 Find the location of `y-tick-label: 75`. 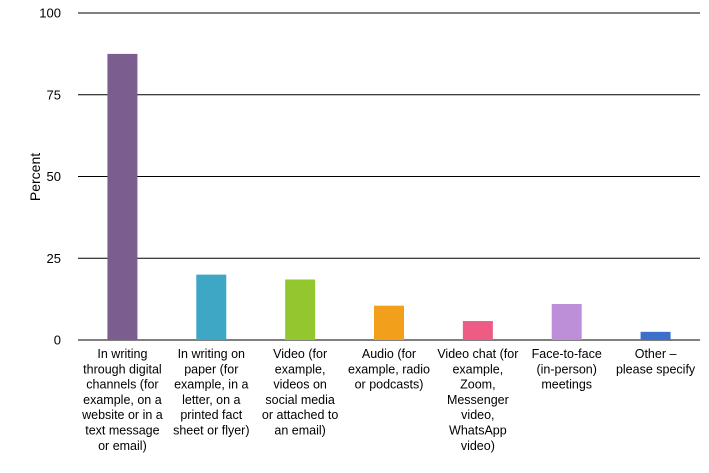

y-tick-label: 75 is located at coordinates (54, 94).